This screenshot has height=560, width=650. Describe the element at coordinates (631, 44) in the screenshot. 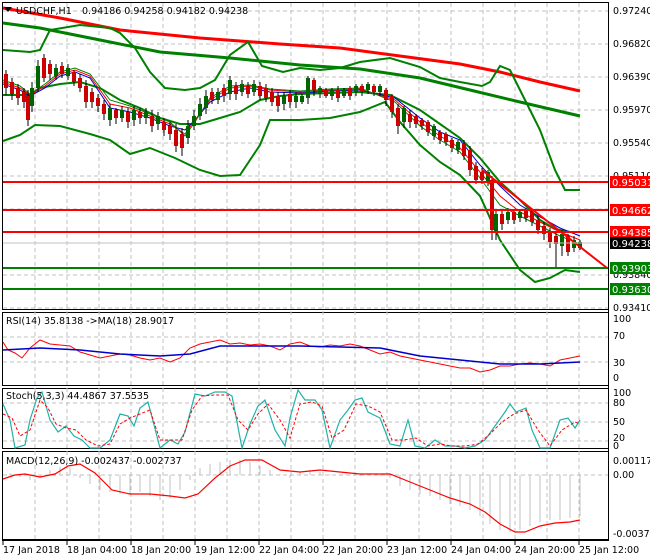

I see `svg-text: 0.96820` at that location.